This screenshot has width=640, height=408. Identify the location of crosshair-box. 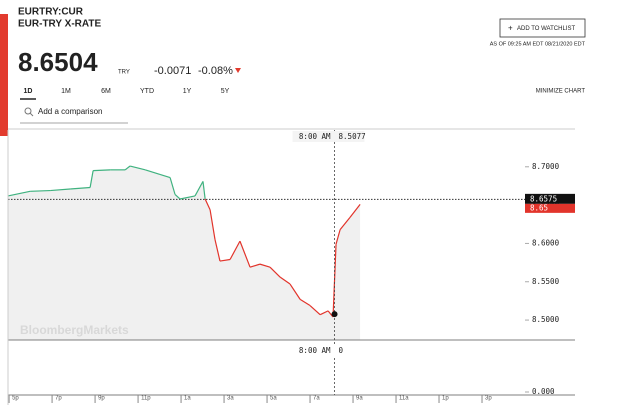
(328, 136).